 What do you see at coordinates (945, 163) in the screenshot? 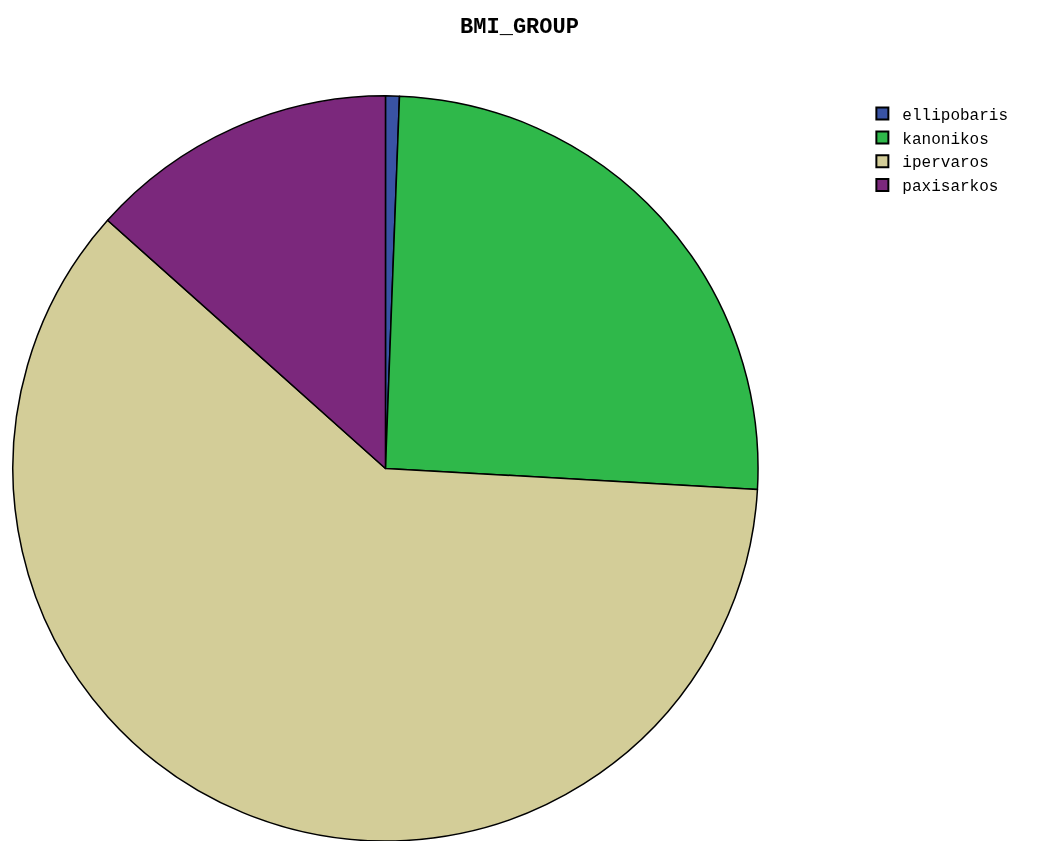
I see `legend-label: ipervaros` at bounding box center [945, 163].